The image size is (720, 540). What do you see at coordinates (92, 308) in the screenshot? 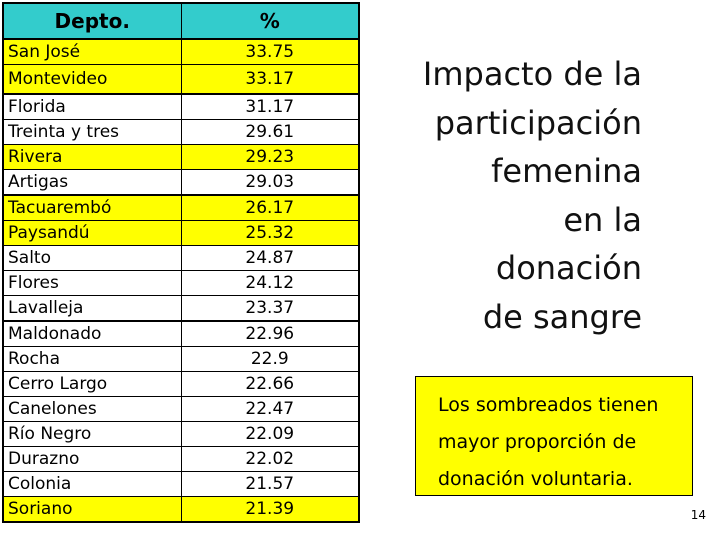
I see `depto-cell: Lavalleja` at bounding box center [92, 308].